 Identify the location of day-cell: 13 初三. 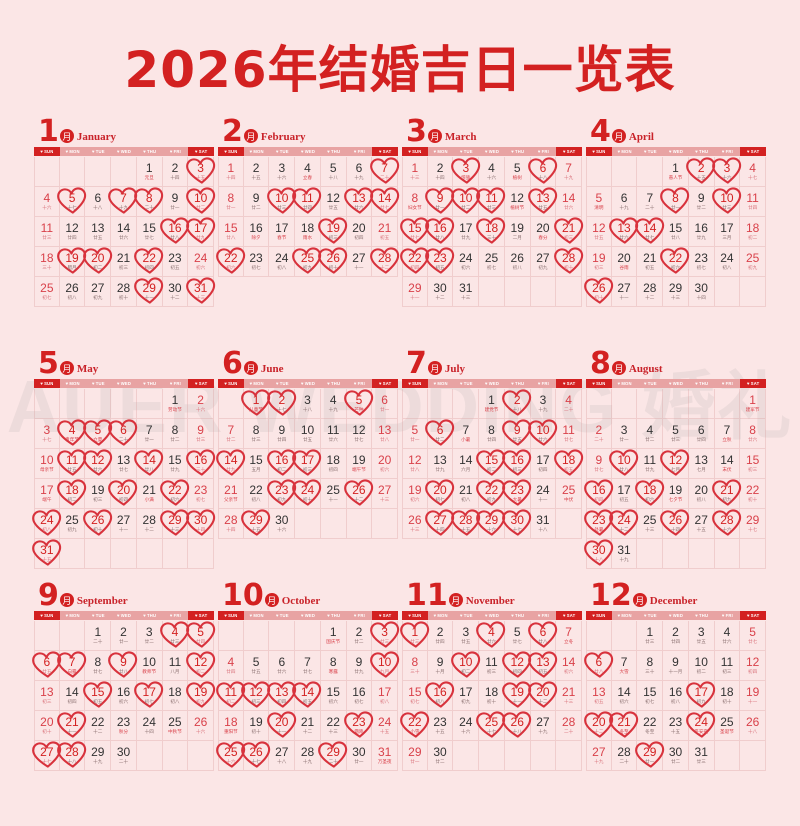
(47, 696).